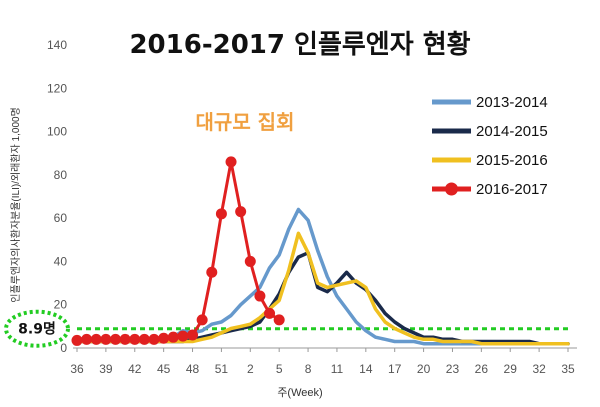 Image resolution: width=600 pixels, height=407 pixels. Describe the element at coordinates (106, 369) in the screenshot. I see `x-tick-label: 39` at that location.